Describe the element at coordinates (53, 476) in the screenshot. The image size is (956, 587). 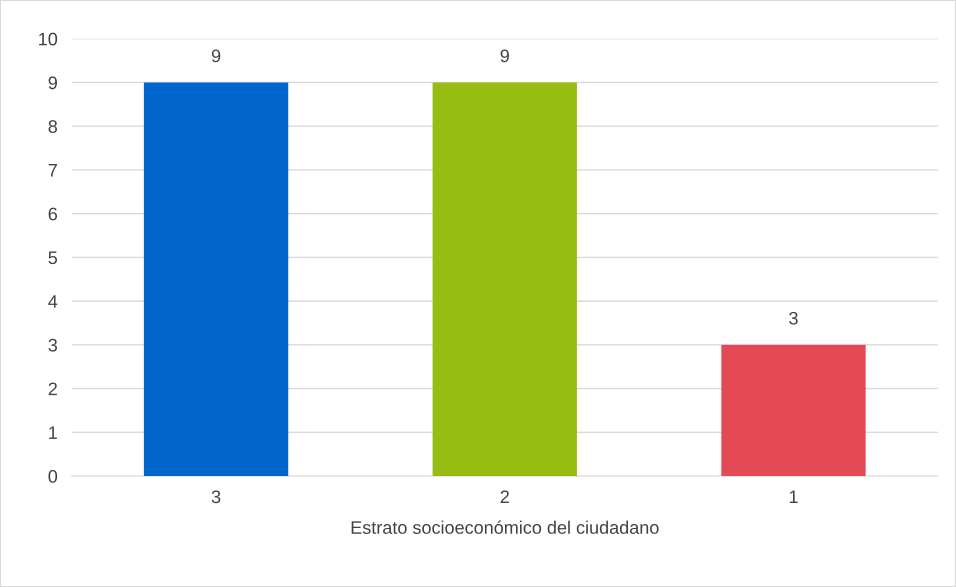
I see `y-tick-label: 0` at that location.